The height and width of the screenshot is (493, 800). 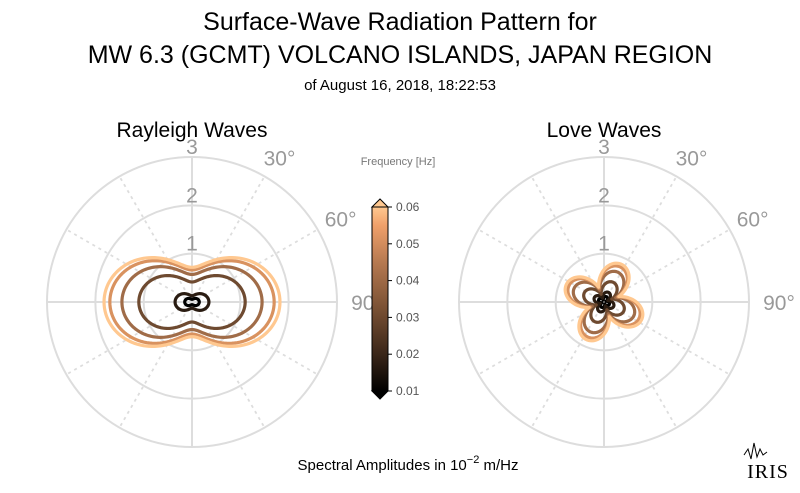 What do you see at coordinates (408, 354) in the screenshot?
I see `colorbar-tick-label: 0.02` at bounding box center [408, 354].